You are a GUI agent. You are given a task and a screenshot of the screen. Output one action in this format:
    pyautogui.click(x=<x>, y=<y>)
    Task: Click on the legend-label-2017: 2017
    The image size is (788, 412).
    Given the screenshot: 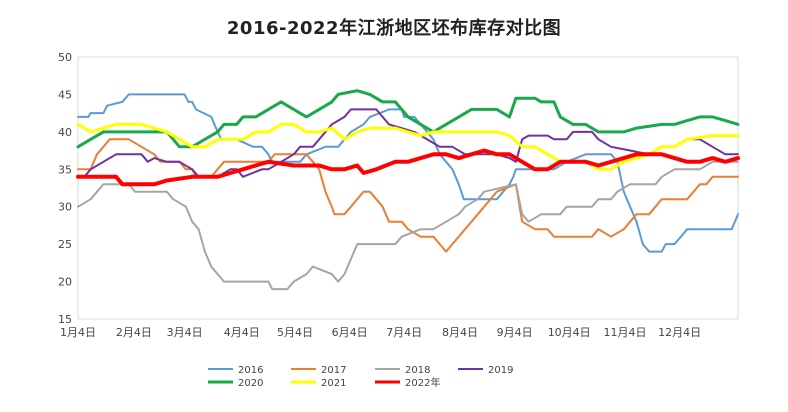 What is the action you would take?
    pyautogui.click(x=333, y=370)
    